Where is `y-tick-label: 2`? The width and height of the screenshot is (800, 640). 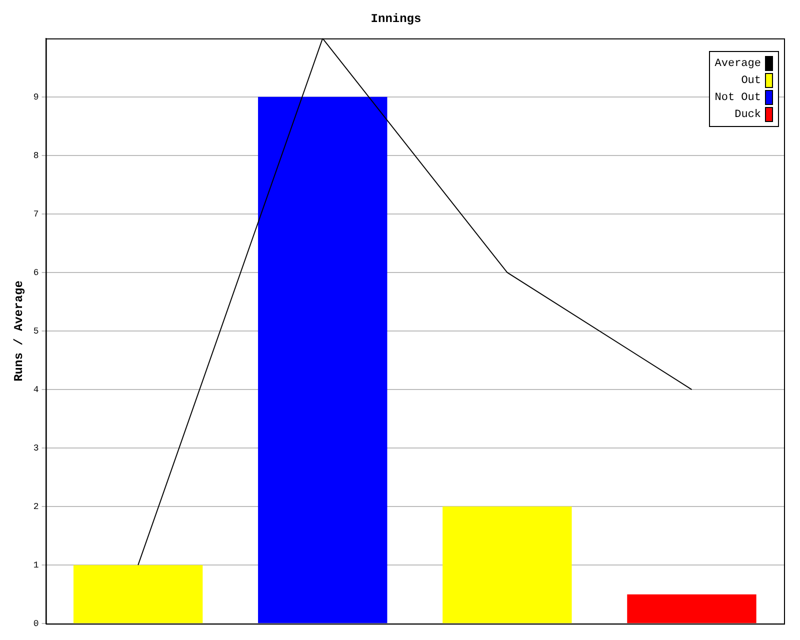 y-tick-label: 2 is located at coordinates (36, 507).